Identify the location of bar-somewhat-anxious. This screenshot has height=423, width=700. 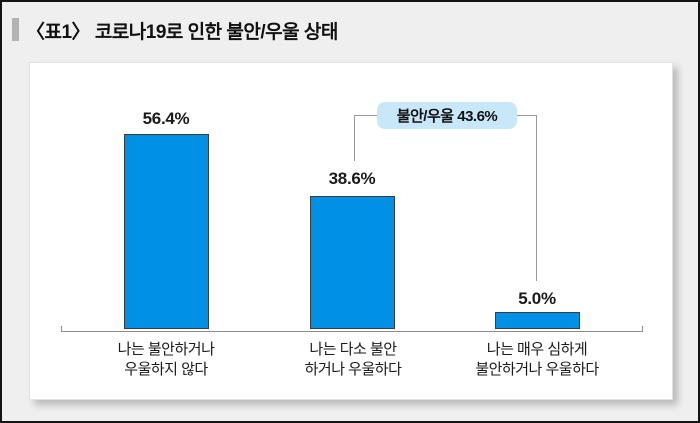
(352, 262).